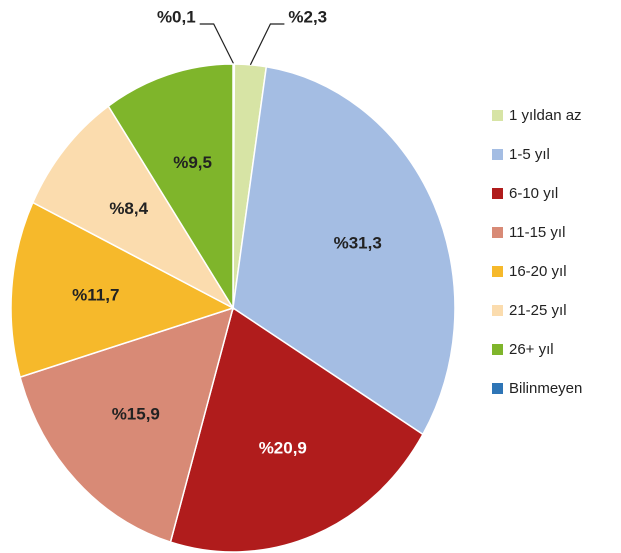 This screenshot has height=553, width=621. I want to click on legend-item-21-25-y-l: 21-25 yıl, so click(537, 310).